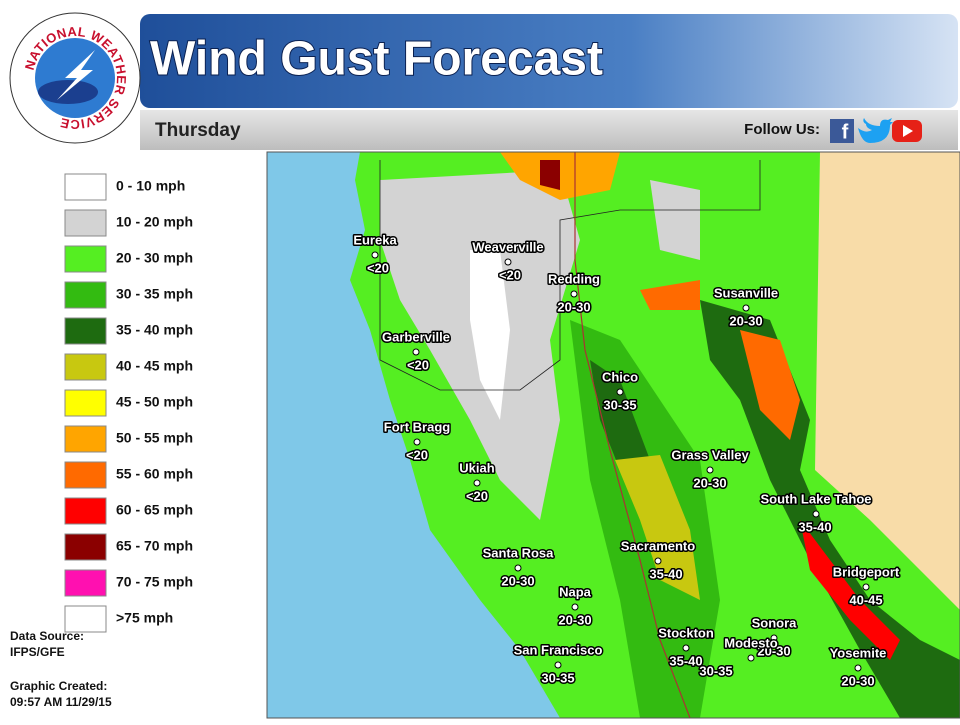 The height and width of the screenshot is (725, 960). Describe the element at coordinates (751, 642) in the screenshot. I see `city-name: Modesto` at that location.